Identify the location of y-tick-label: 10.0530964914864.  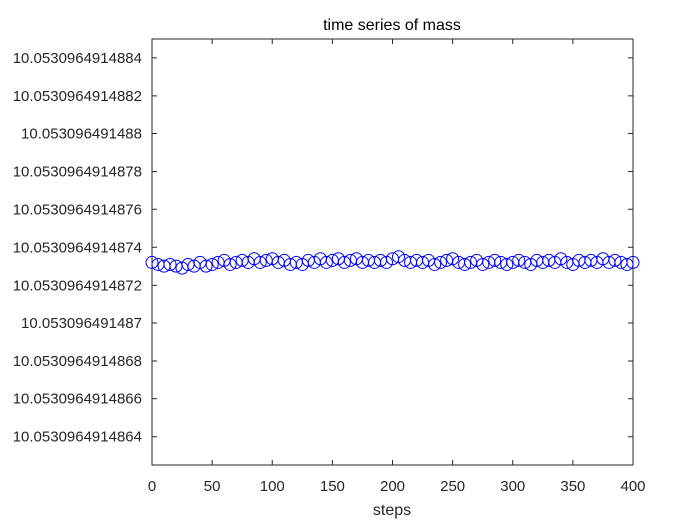
(77, 437).